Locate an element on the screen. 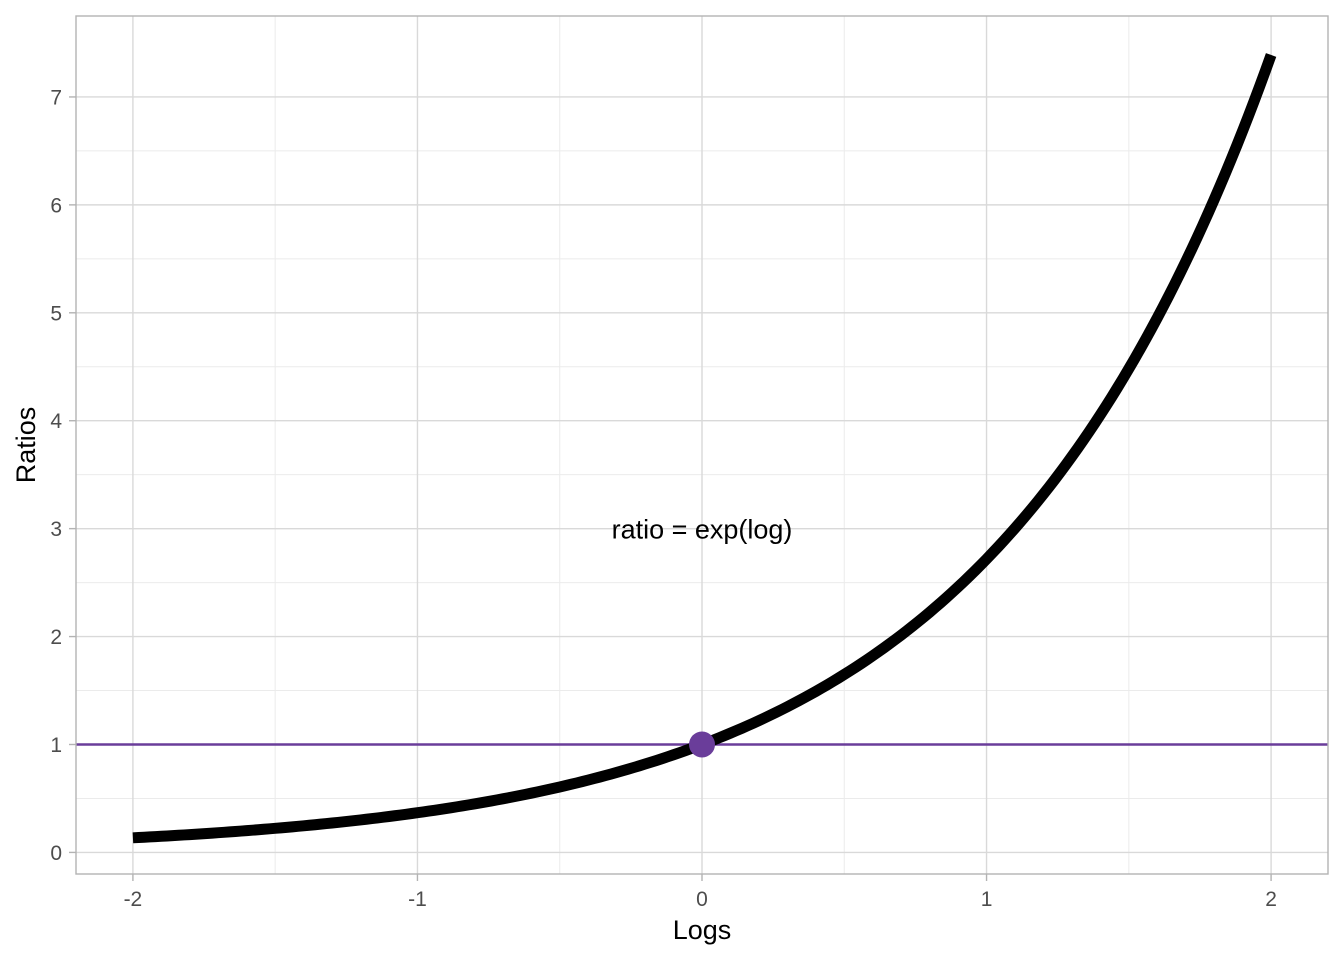  x-tick-label: 2 is located at coordinates (1271, 899).